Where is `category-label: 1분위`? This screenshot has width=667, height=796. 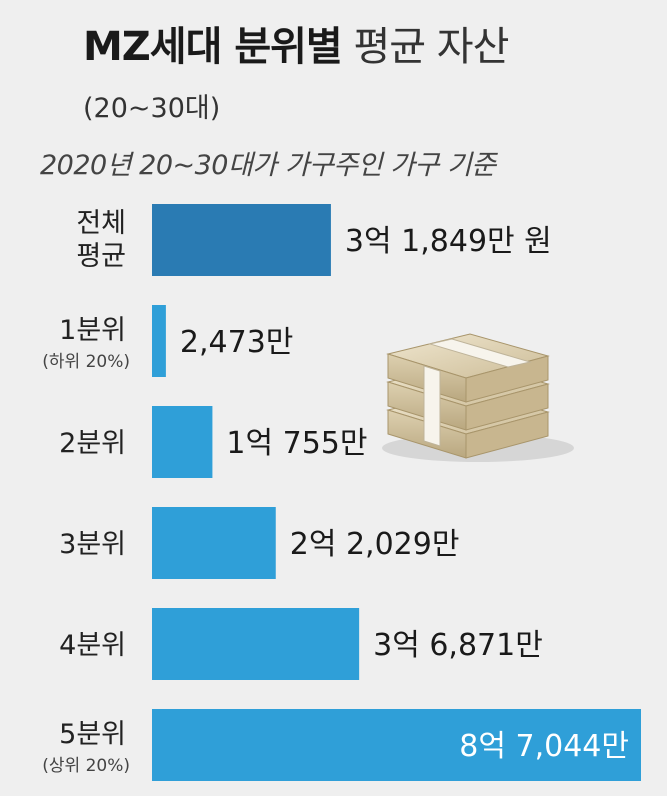 category-label: 1분위 is located at coordinates (92, 330).